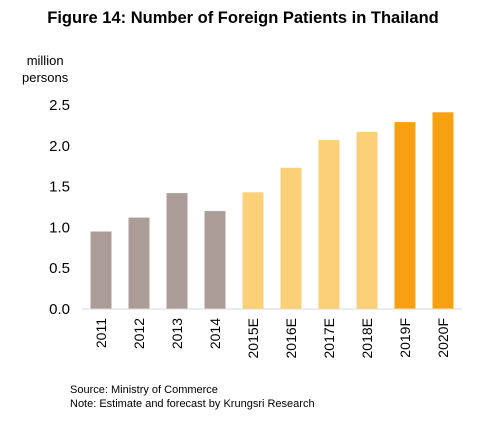 This screenshot has height=422, width=486. What do you see at coordinates (59, 227) in the screenshot?
I see `y-tick-label: 1.0` at bounding box center [59, 227].